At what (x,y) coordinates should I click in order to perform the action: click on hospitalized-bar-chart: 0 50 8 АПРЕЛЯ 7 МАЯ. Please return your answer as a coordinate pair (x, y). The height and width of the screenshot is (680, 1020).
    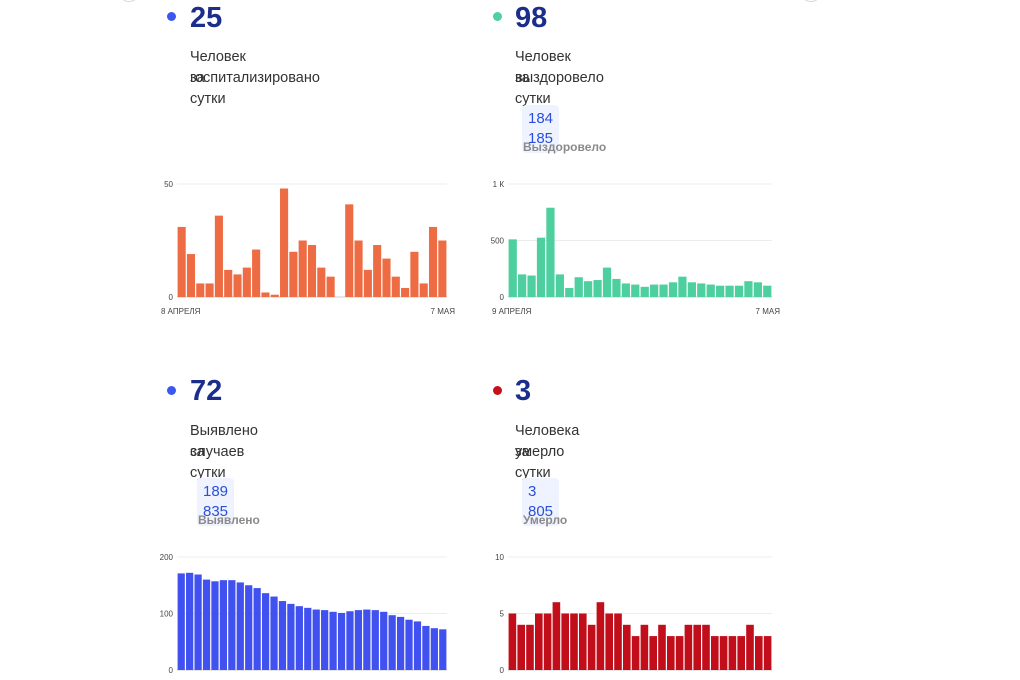
    Looking at the image, I should click on (308, 248).